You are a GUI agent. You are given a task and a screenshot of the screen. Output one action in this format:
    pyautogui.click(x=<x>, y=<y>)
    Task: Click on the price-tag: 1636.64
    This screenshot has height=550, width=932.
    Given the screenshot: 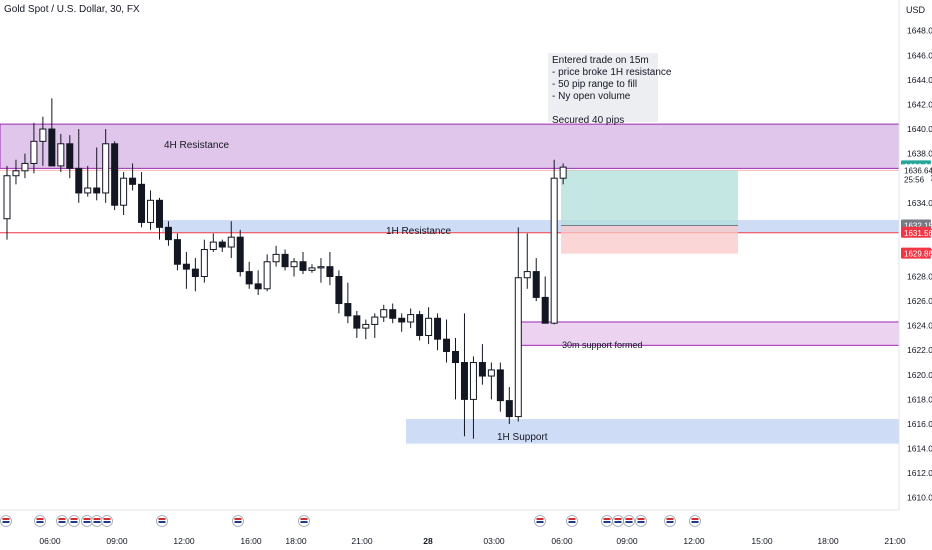 What is the action you would take?
    pyautogui.click(x=916, y=170)
    